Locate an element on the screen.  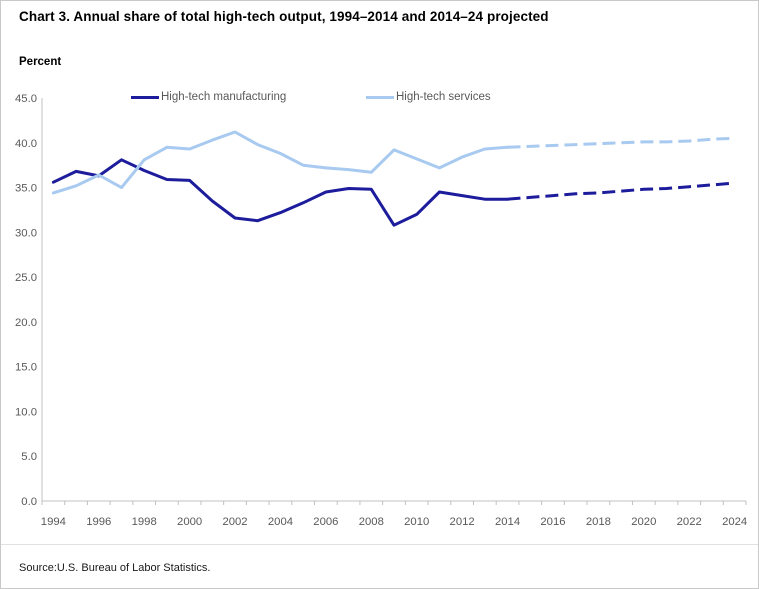
legend-label-manufacturing: High-tech manufacturing is located at coordinates (224, 97).